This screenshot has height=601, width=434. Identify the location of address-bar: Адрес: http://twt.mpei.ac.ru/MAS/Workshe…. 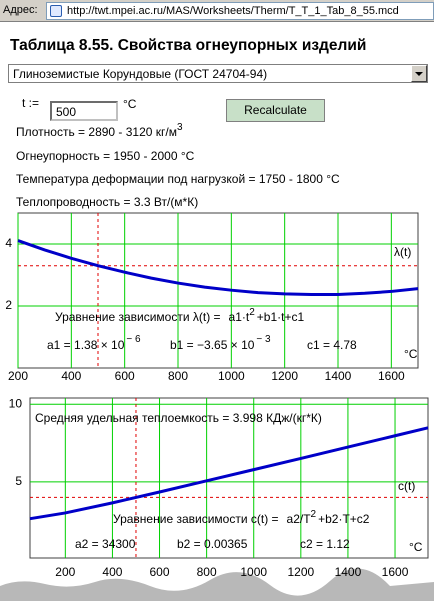
(217, 11).